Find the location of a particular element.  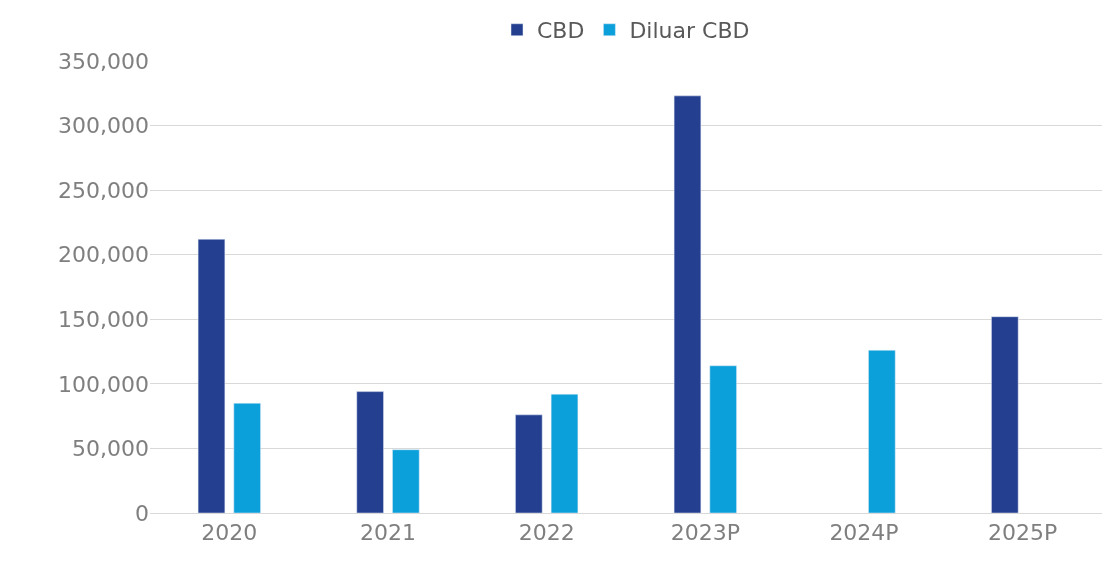

y-tick-label: 50,000 is located at coordinates (110, 449).